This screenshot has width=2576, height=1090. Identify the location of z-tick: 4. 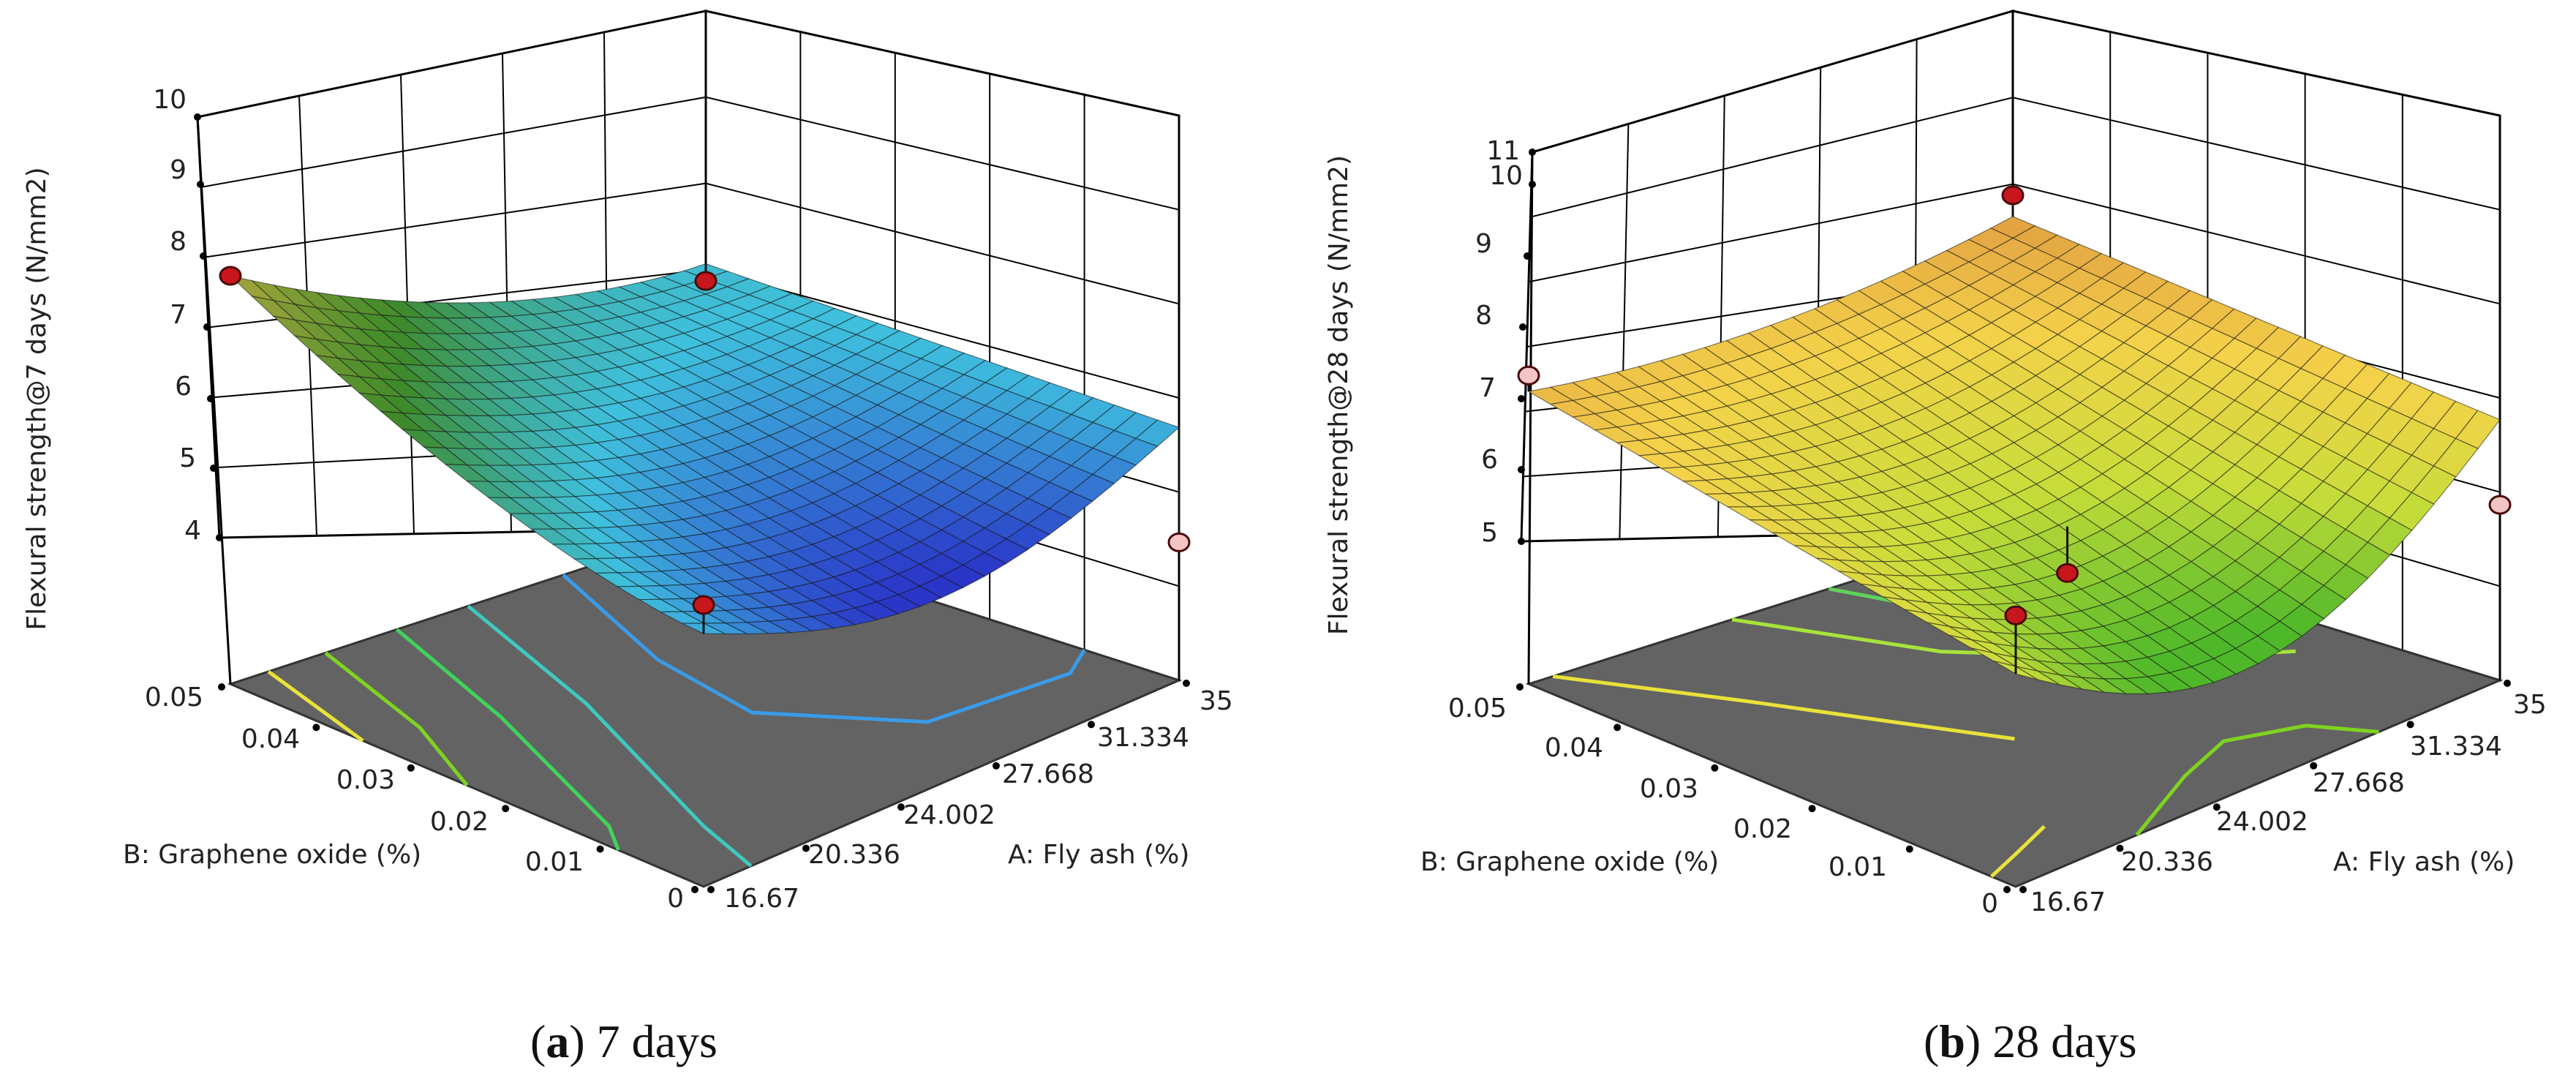
(192, 531).